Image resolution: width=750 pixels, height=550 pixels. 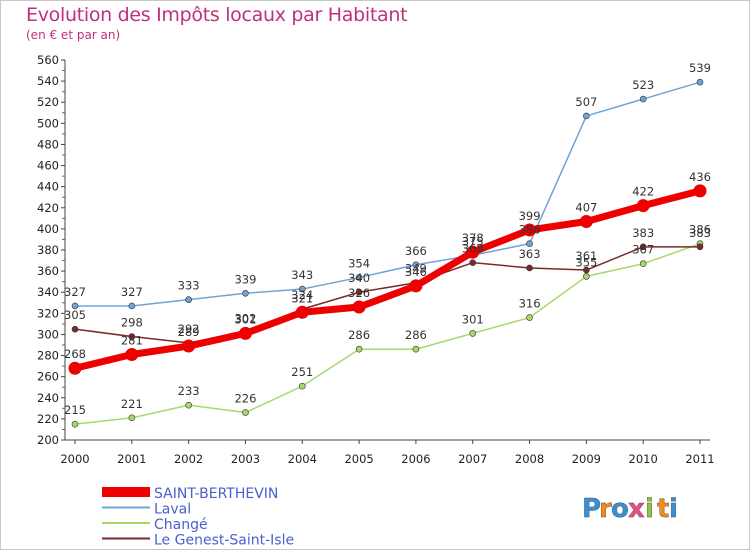 I want to click on legend-label: Le Genest-Saint-Isle, so click(x=224, y=541).